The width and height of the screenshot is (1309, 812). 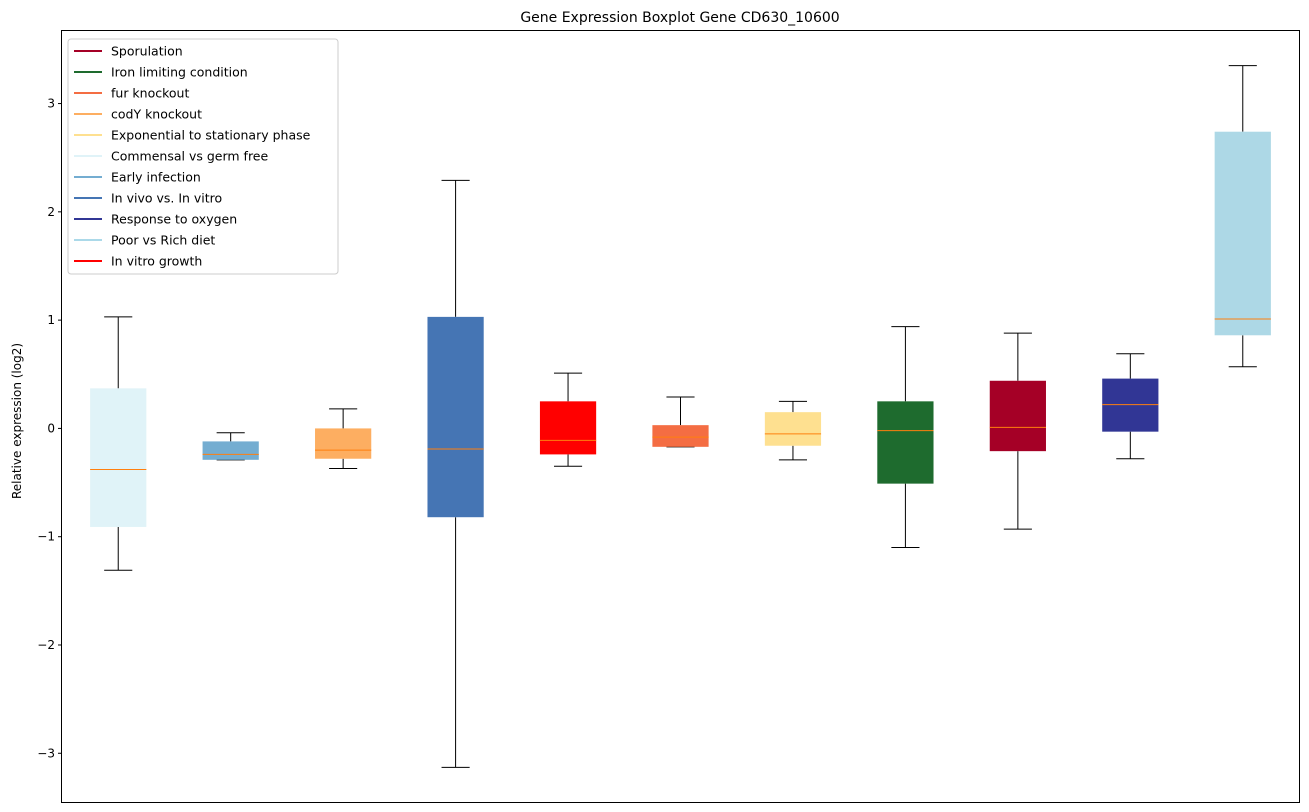 I want to click on y-axis-ticks: −3 −2 −1 0 1 2 3, so click(x=49, y=428).